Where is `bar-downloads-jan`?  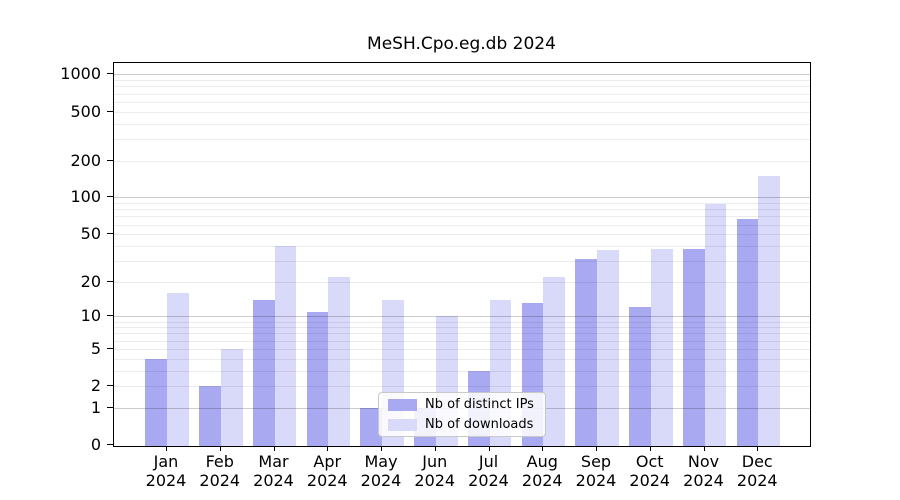 bar-downloads-jan is located at coordinates (178, 369).